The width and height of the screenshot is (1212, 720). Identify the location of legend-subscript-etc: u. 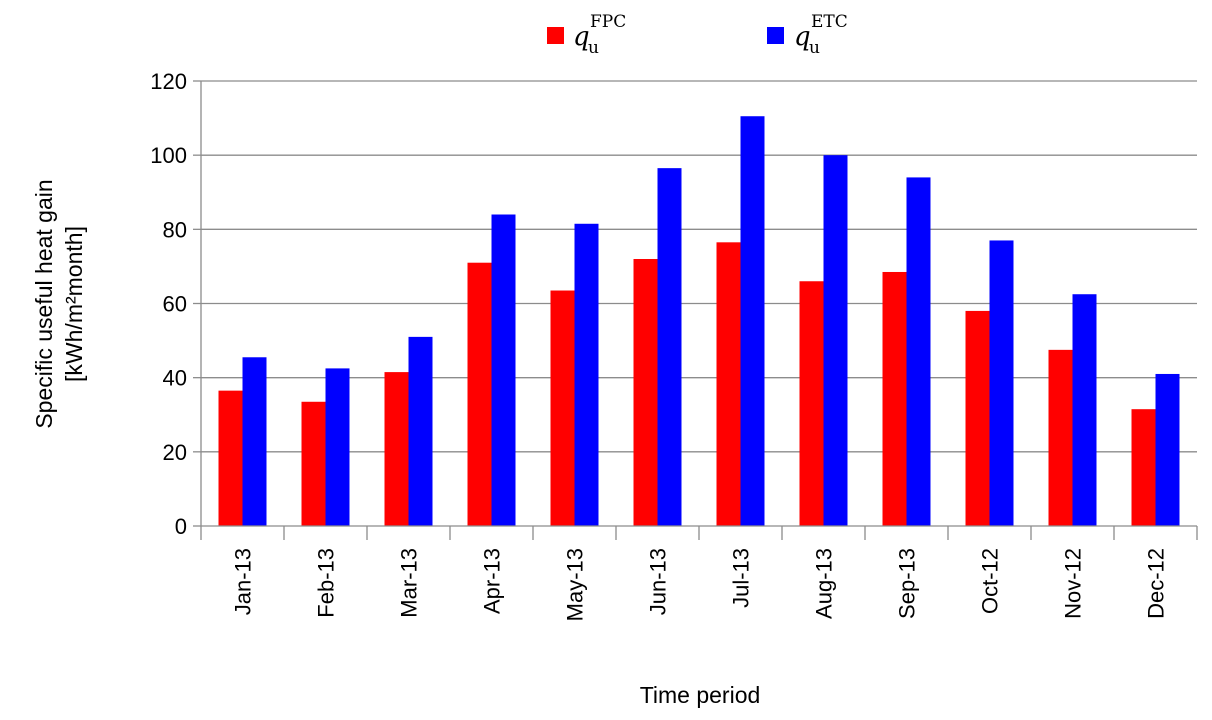
(814, 48).